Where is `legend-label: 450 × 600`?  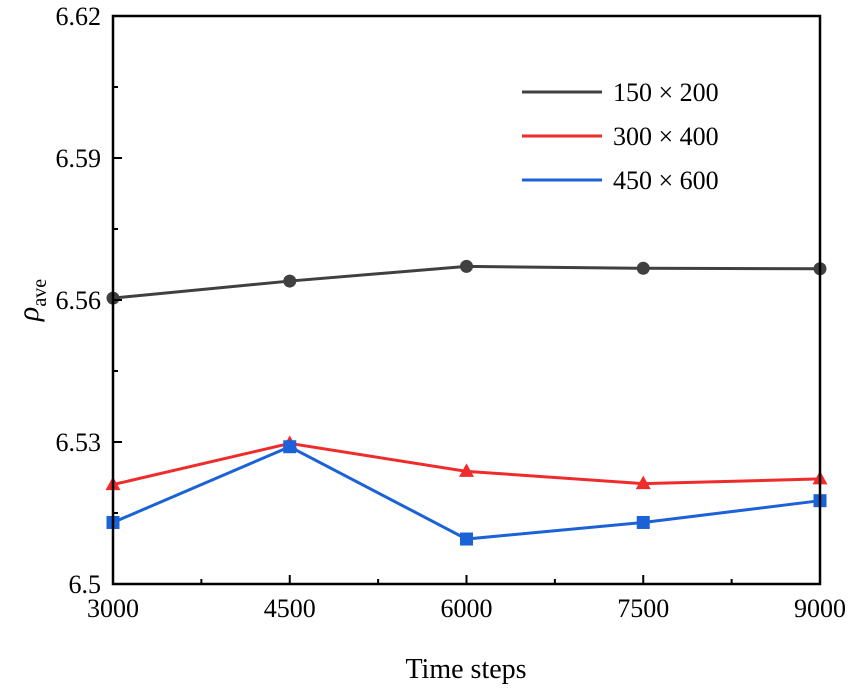
legend-label: 450 × 600 is located at coordinates (666, 180).